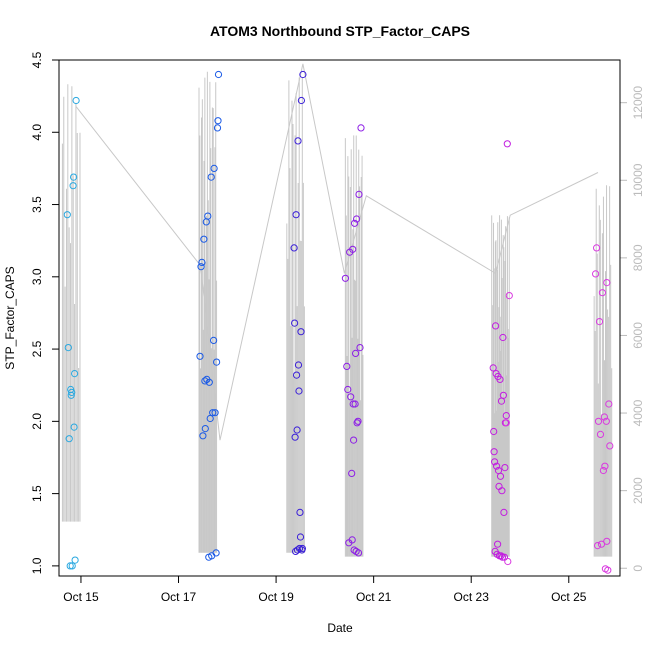 Image resolution: width=650 pixels, height=650 pixels. I want to click on y2-tick-label: 2000, so click(638, 490).